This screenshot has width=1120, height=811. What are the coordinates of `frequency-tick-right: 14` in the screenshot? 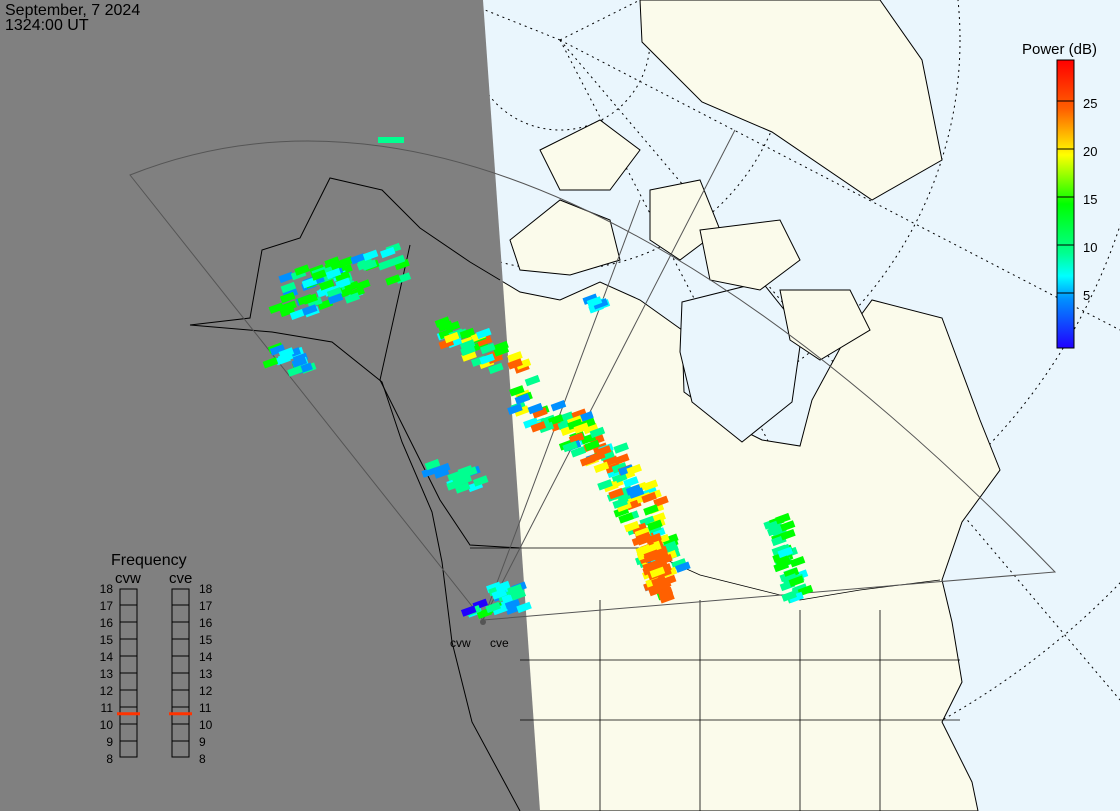 It's located at (206, 657).